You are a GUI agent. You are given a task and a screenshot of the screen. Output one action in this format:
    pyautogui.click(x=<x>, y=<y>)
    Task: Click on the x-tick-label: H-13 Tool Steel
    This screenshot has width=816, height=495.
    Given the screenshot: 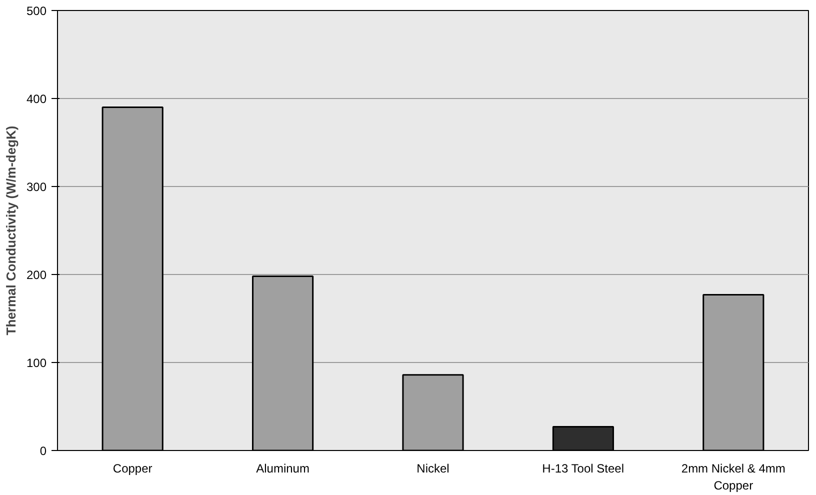 What is the action you would take?
    pyautogui.click(x=583, y=469)
    